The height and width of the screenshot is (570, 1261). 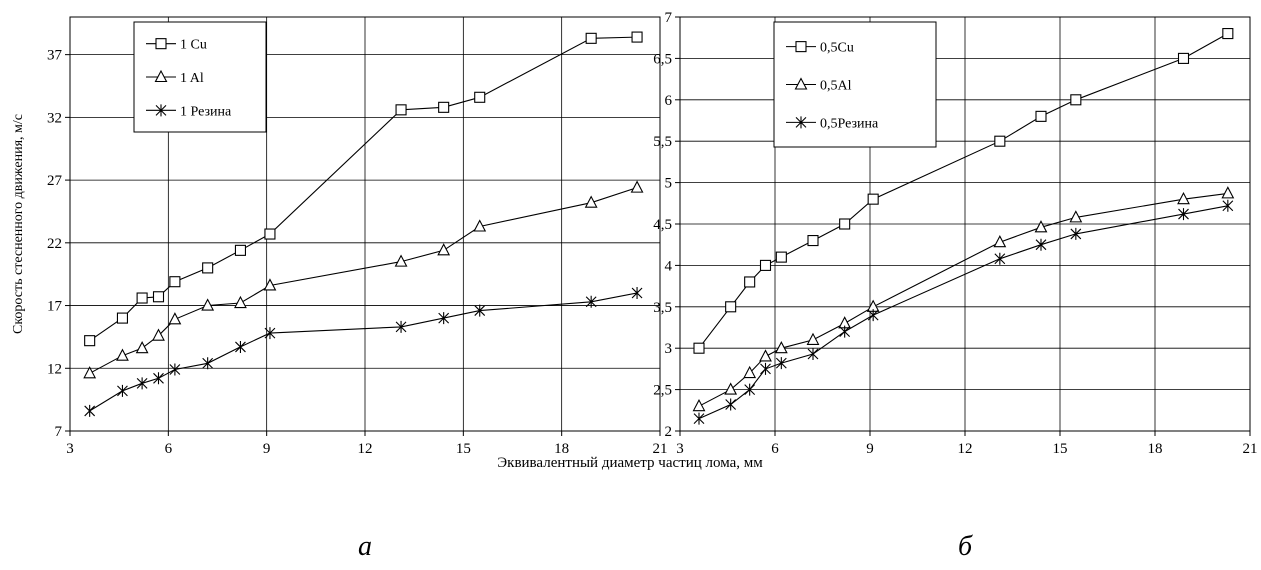 I want to click on series-line, so click(x=363, y=352).